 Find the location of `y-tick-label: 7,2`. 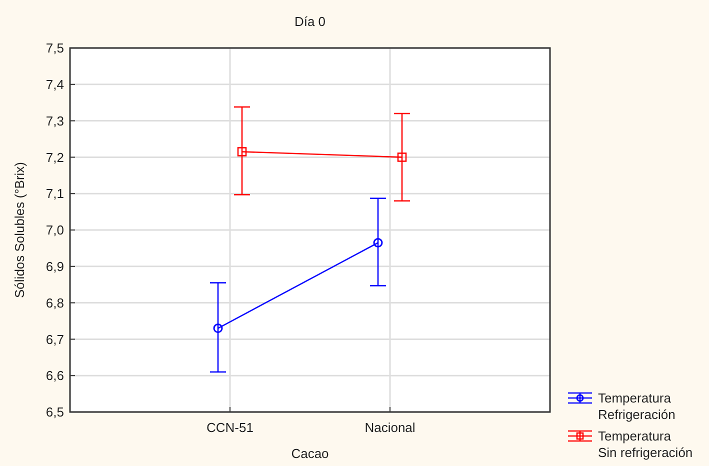

y-tick-label: 7,2 is located at coordinates (55, 157).